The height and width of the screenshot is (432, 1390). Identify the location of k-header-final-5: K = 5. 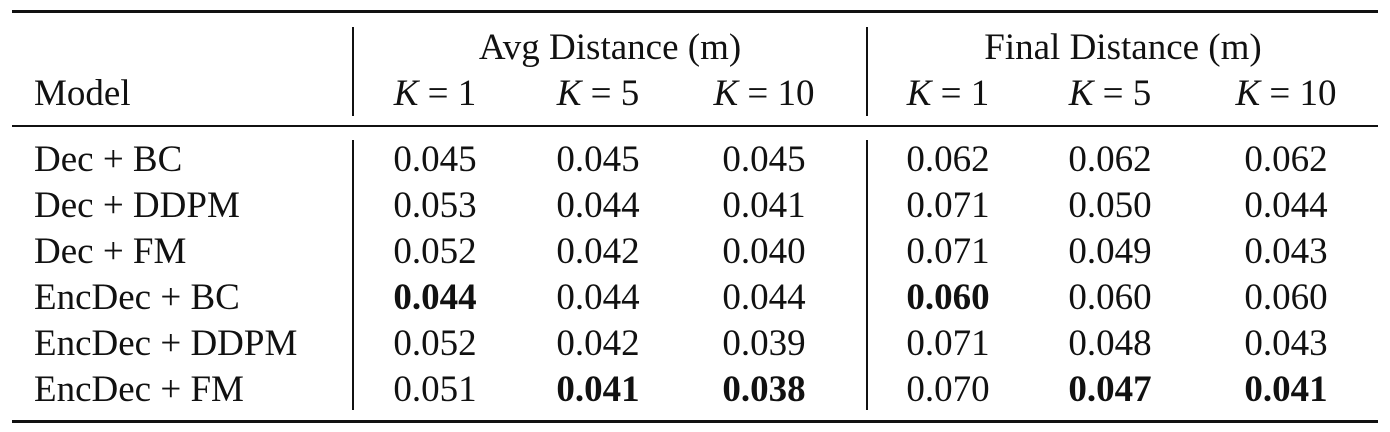
(1110, 93).